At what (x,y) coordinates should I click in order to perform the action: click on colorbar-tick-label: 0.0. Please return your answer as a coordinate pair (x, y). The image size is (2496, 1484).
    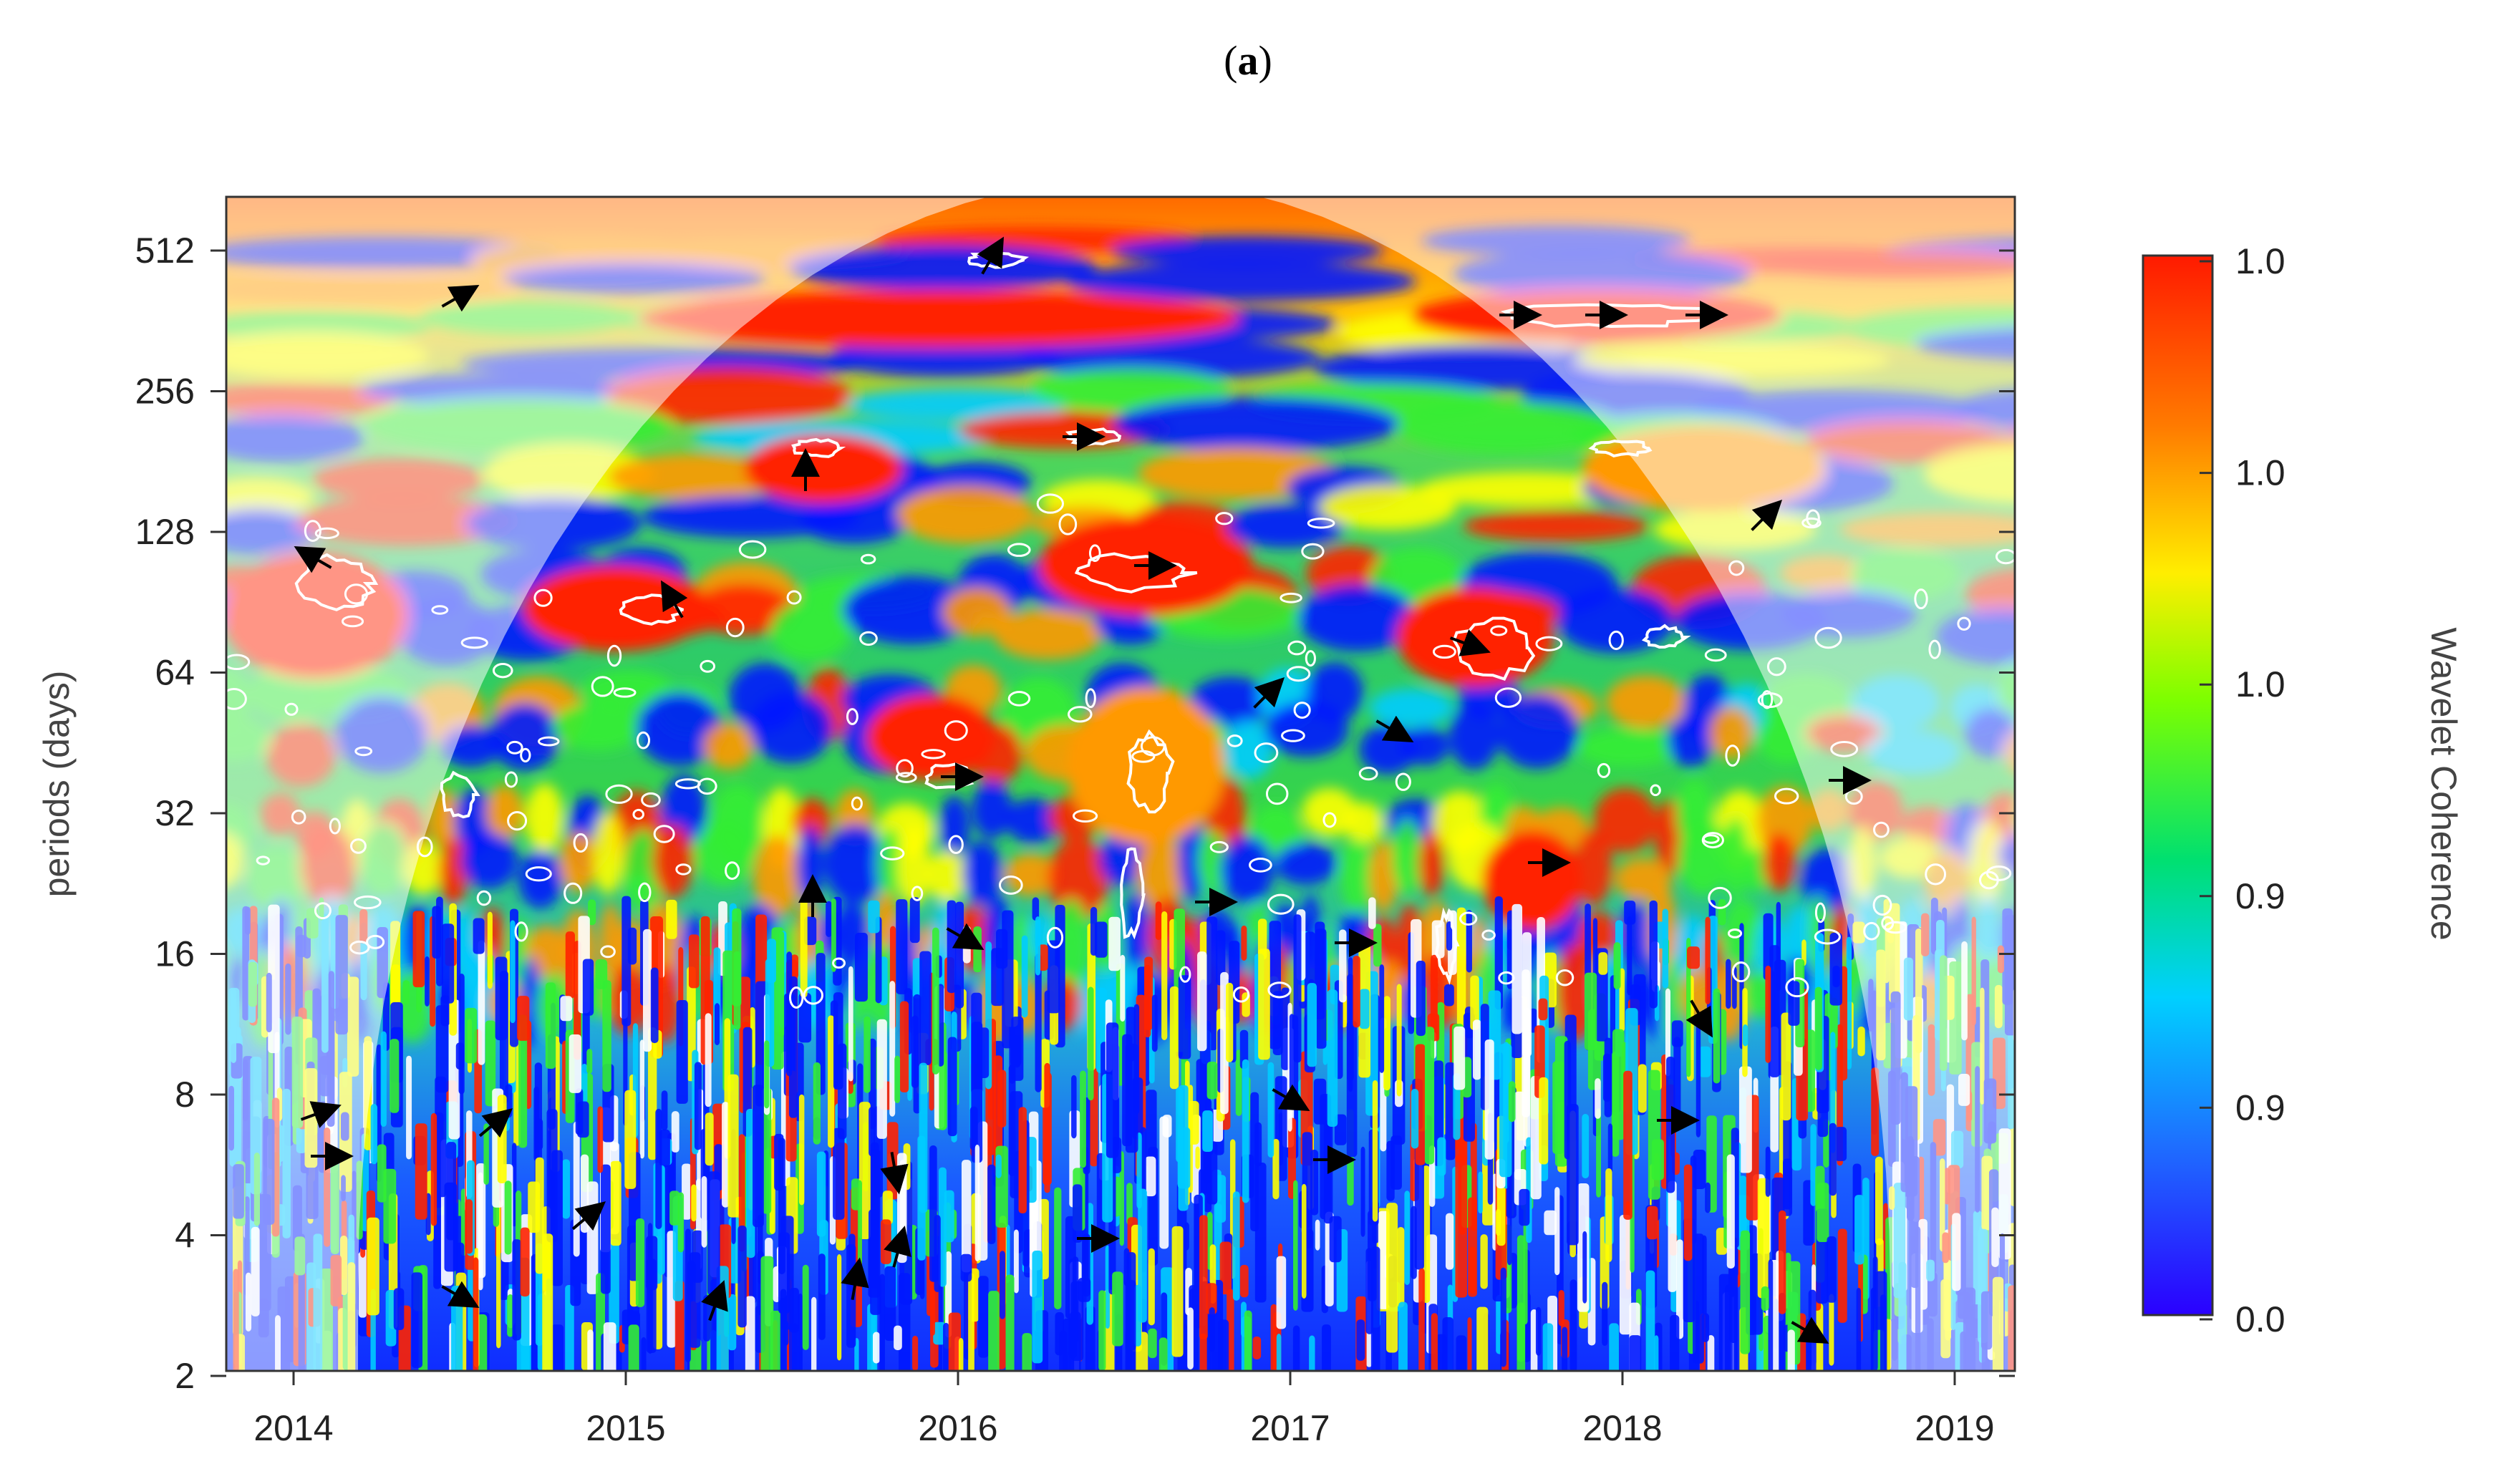
    Looking at the image, I should click on (2260, 1319).